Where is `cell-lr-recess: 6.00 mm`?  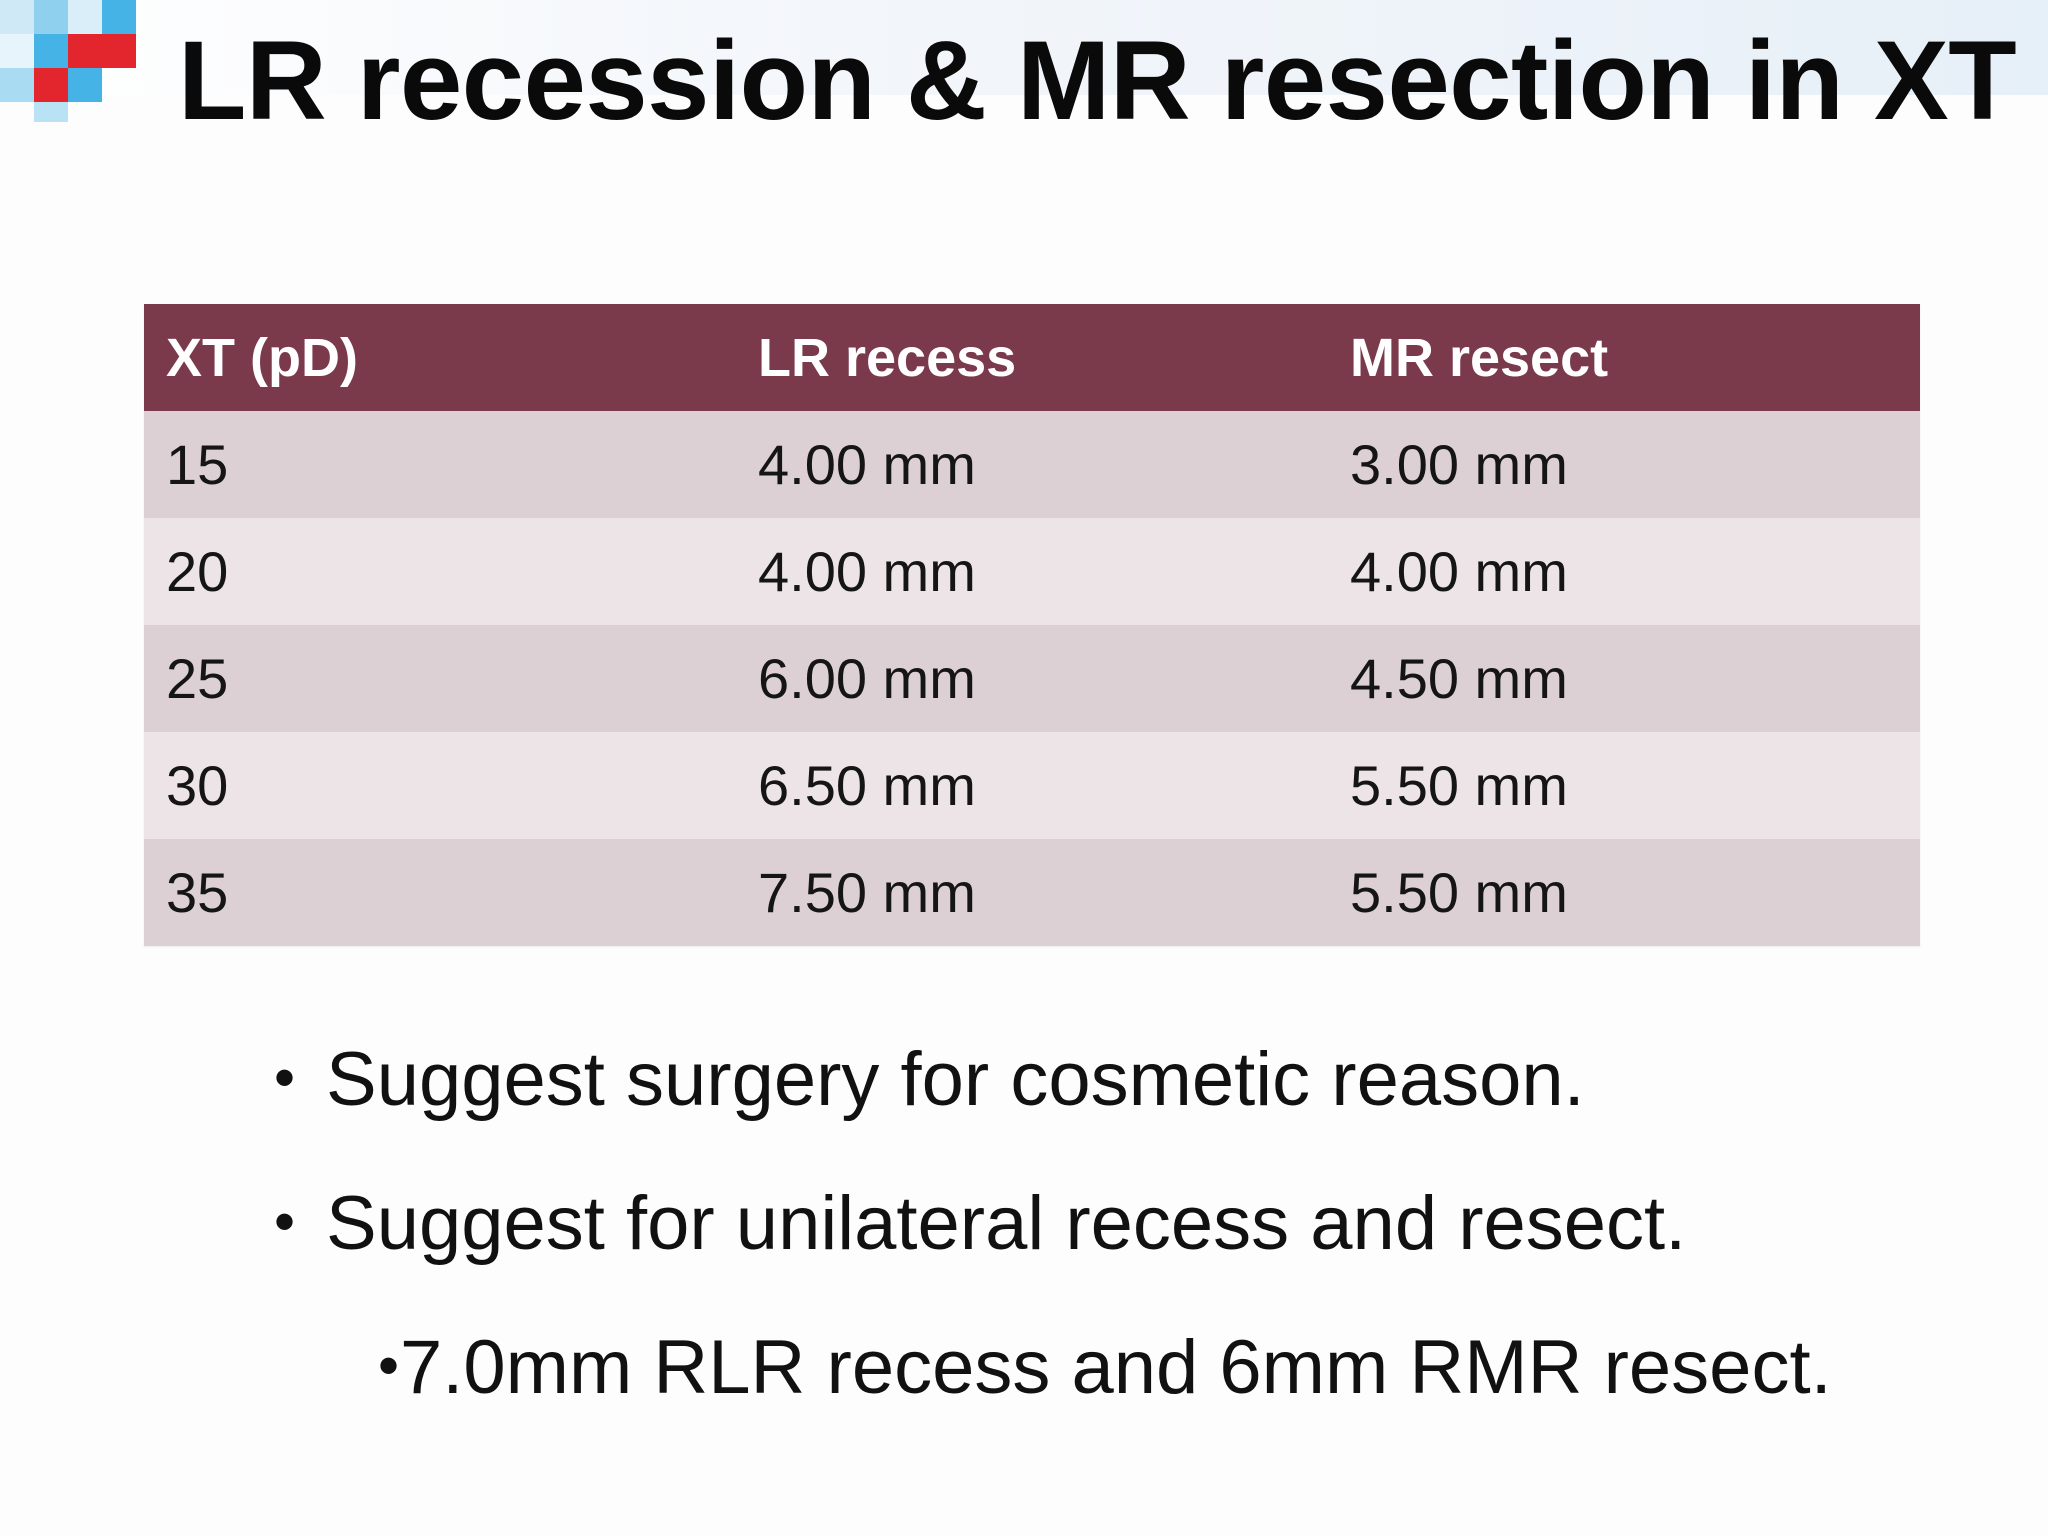
cell-lr-recess: 6.00 mm is located at coordinates (1032, 678).